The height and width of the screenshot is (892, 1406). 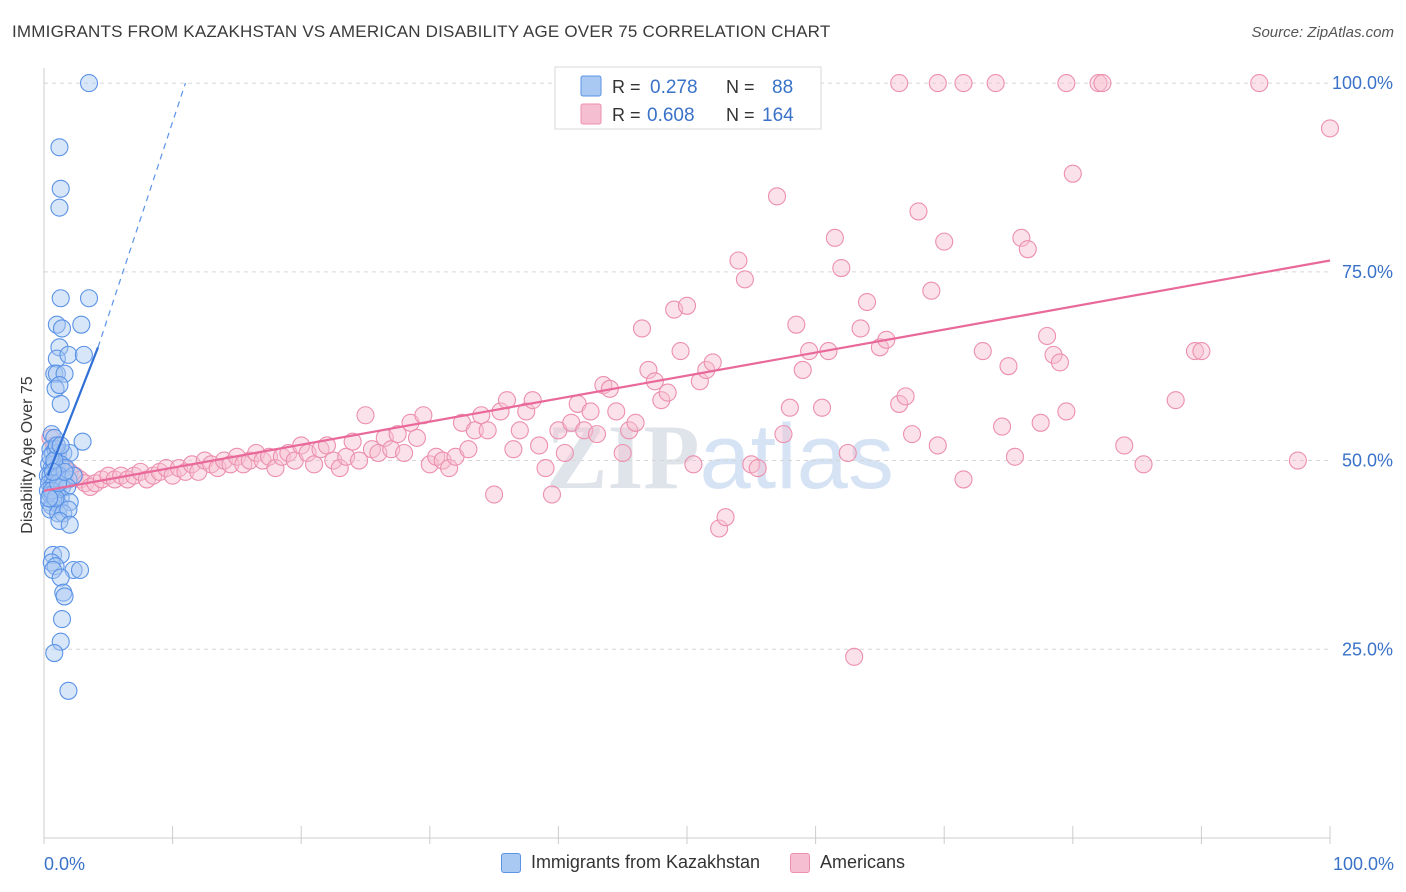 What do you see at coordinates (674, 87) in the screenshot?
I see `legend-r-value-blue: 0.278` at bounding box center [674, 87].